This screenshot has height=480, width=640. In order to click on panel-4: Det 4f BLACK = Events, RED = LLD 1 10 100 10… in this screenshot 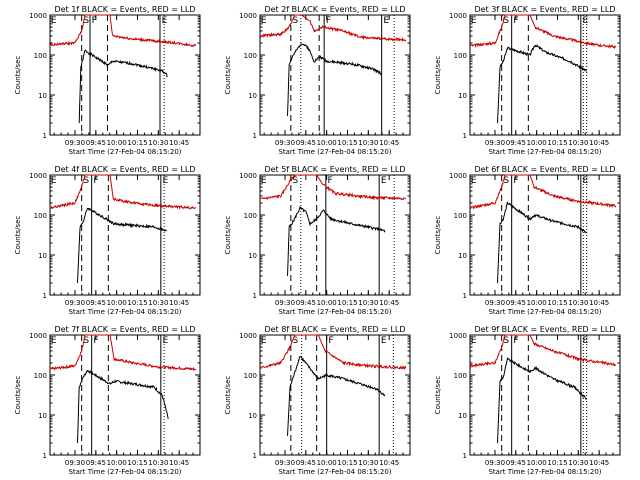, I will do `click(107, 240)`.